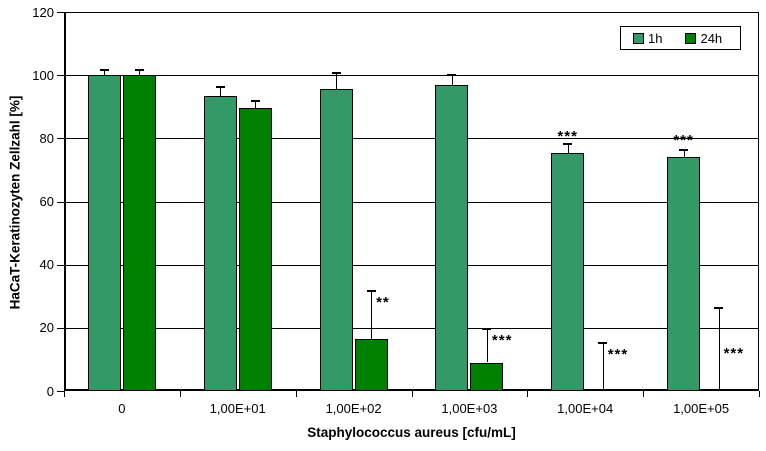  Describe the element at coordinates (411, 432) in the screenshot. I see `x-axis-title: Staphylococcus aureus [cfu/mL]` at that location.